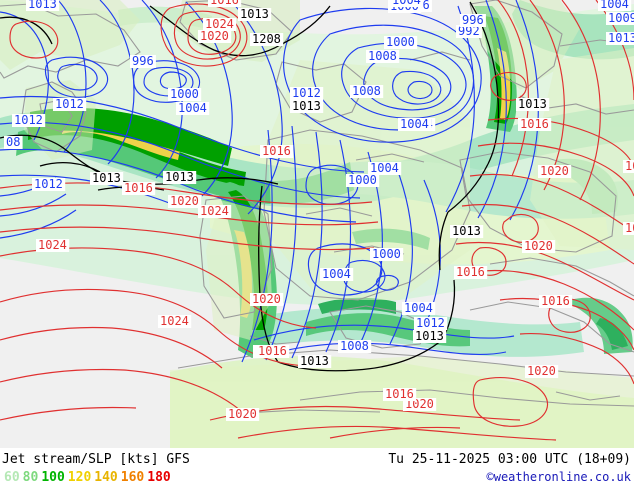  I want to click on jet-band-120-levant, so click(612, 334).